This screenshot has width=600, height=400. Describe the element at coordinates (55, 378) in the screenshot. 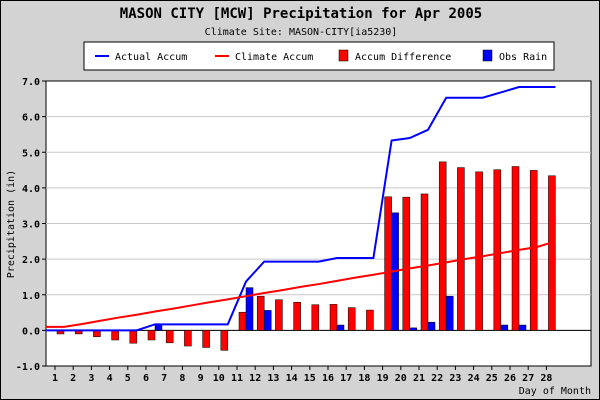

I see `x-tick-label: 1` at that location.